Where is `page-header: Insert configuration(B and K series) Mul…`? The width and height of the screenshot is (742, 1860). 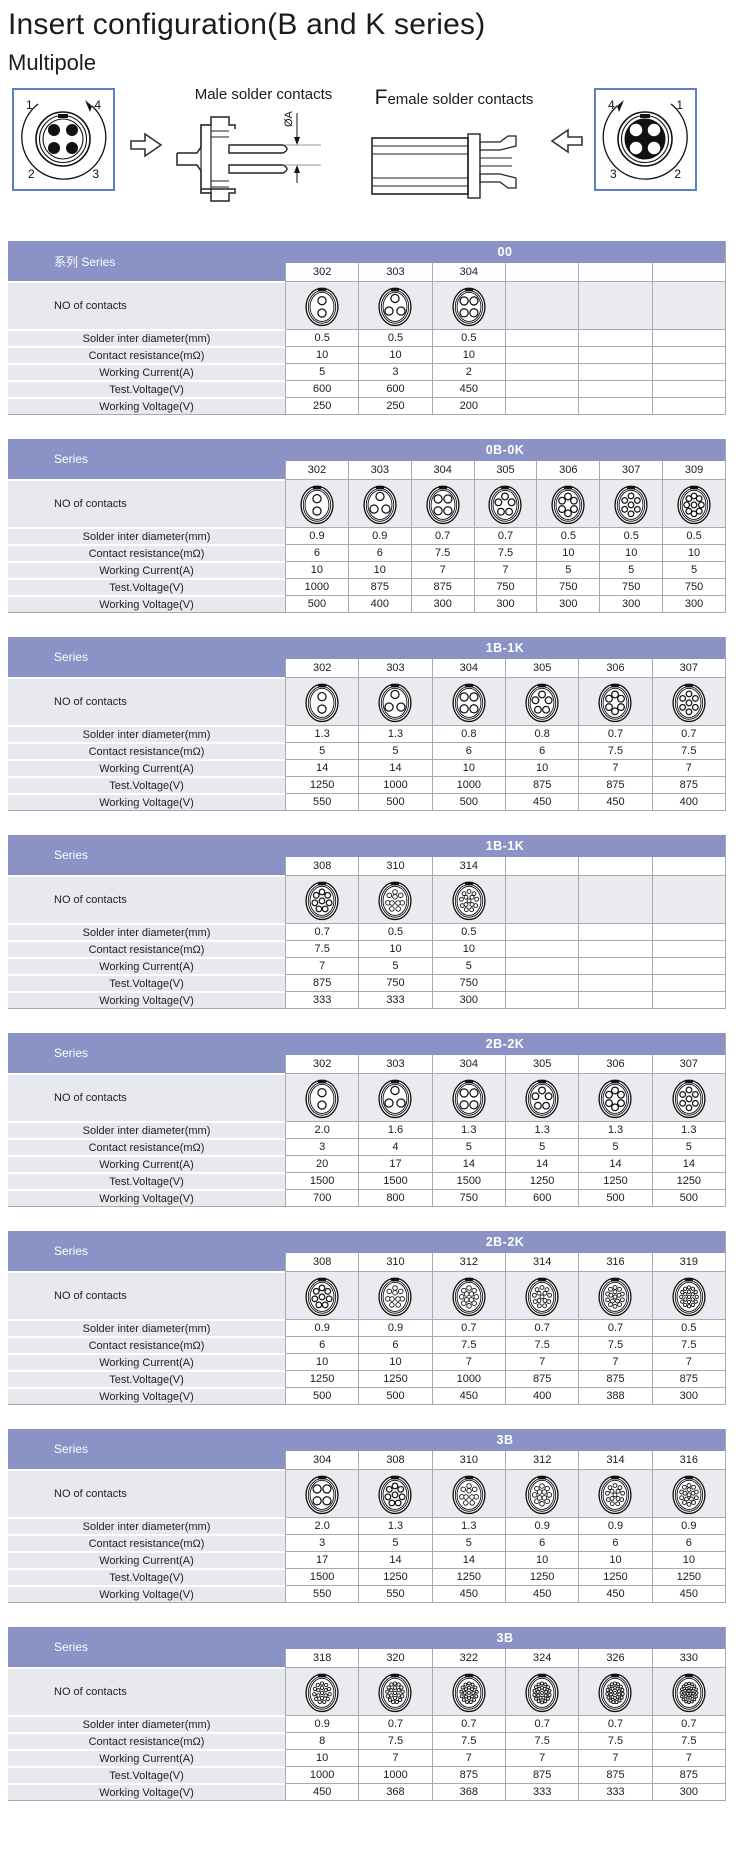 page-header: Insert configuration(B and K series) Mul… is located at coordinates (371, 38).